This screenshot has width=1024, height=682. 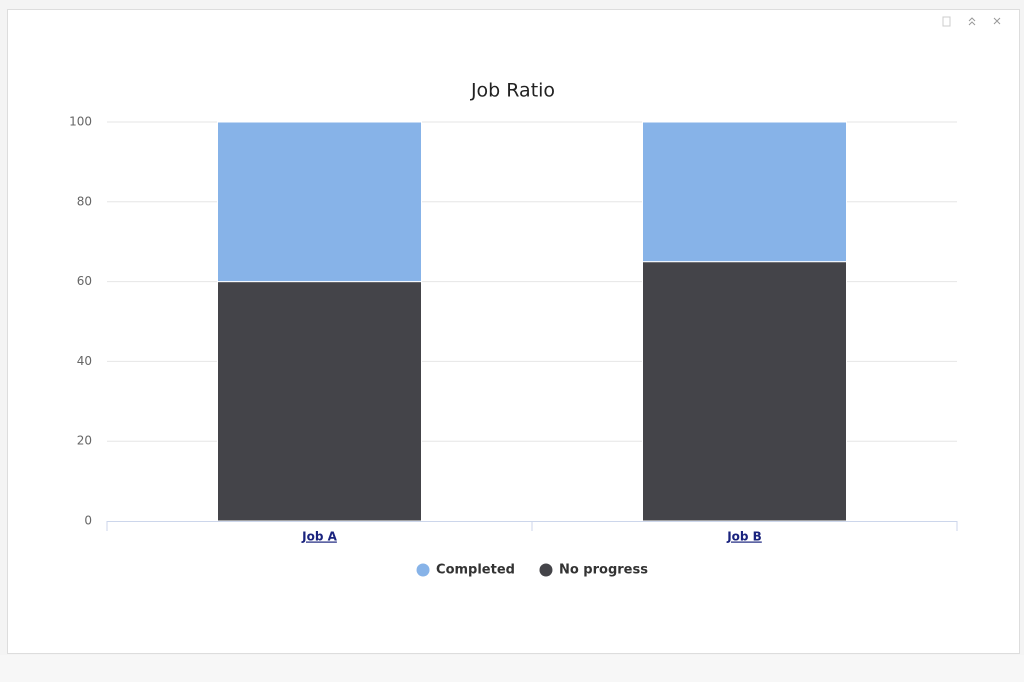 I want to click on close-icon, so click(x=997, y=21).